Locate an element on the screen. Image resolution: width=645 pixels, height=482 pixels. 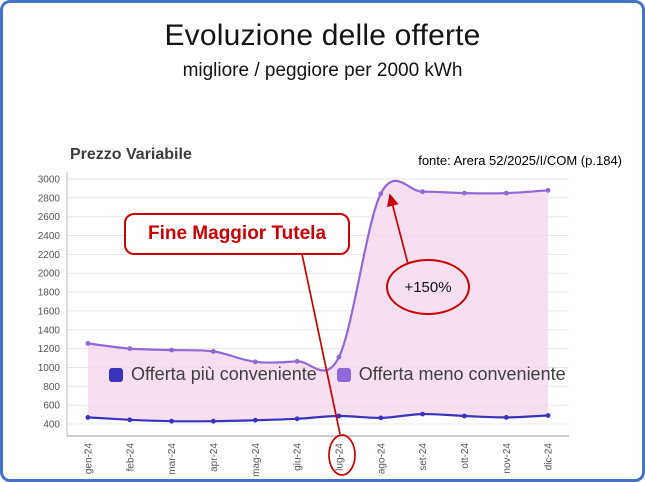
svg-text: apr-24 is located at coordinates (214, 457).